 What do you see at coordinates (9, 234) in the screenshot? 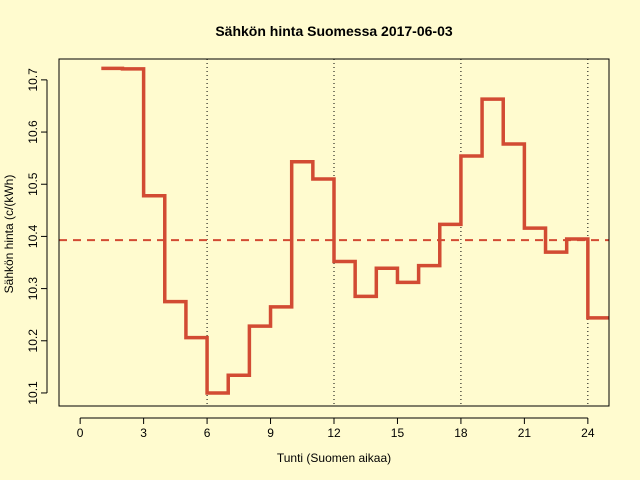
I see `y-axis-label: Sähkön hinta (c/(kWh)` at bounding box center [9, 234].